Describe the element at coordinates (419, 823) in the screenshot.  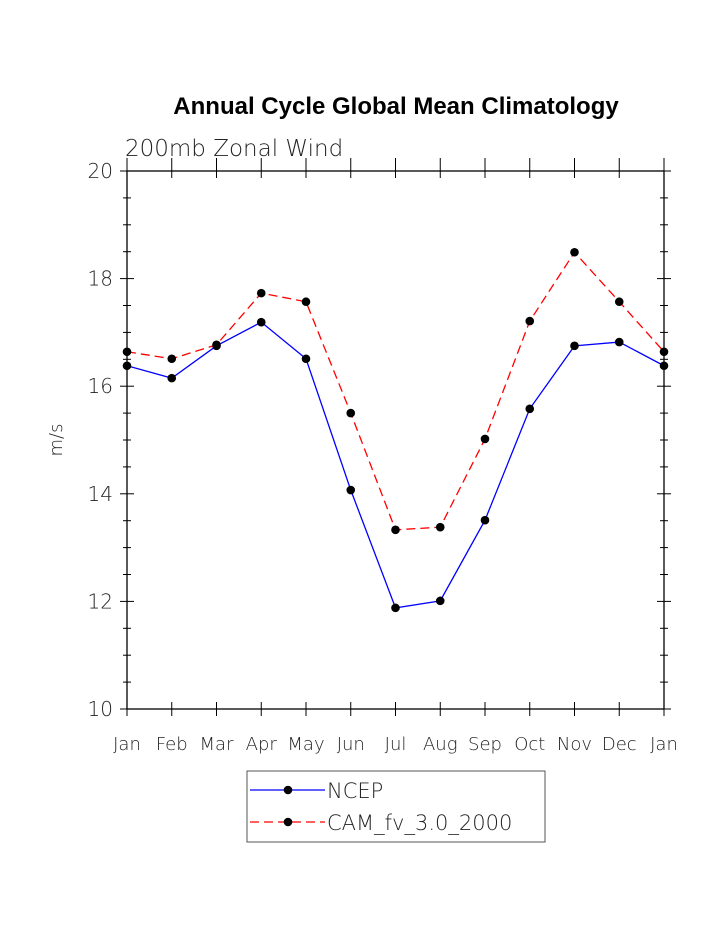
I see `legend-label: CAM_fv_3.0_2000` at that location.